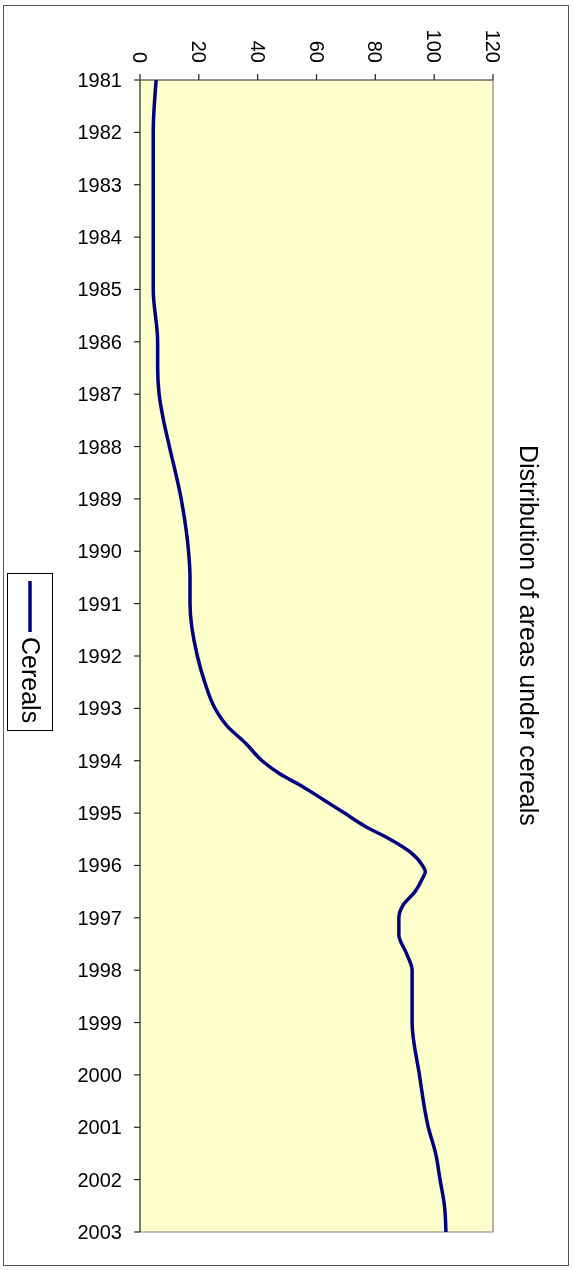 The height and width of the screenshot is (1270, 573). What do you see at coordinates (30, 680) in the screenshot?
I see `legend-label: Cereals` at bounding box center [30, 680].